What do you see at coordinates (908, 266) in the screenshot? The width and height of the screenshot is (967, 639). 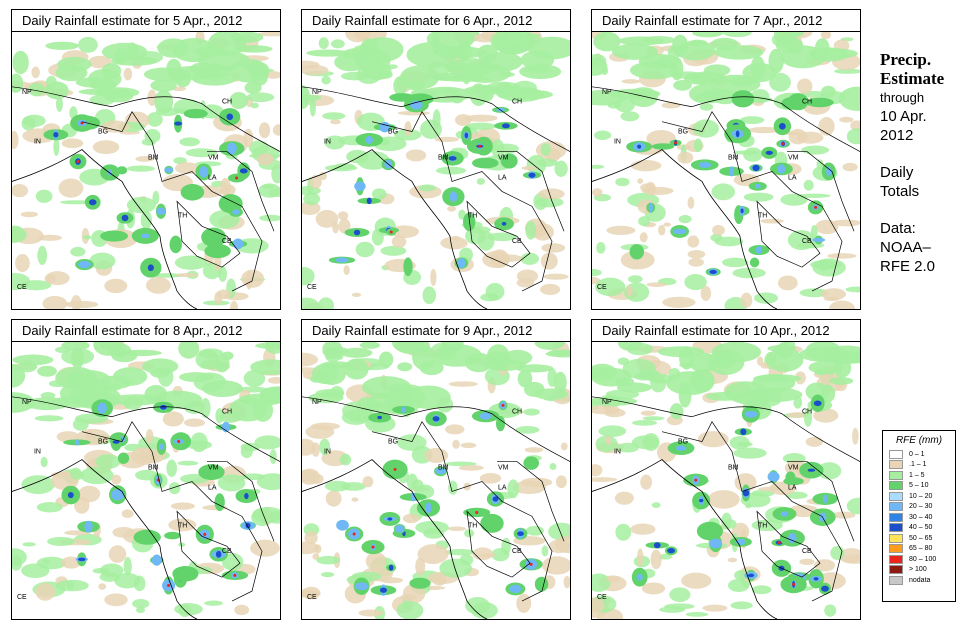 I see `data-product: RFE 2.0` at bounding box center [908, 266].